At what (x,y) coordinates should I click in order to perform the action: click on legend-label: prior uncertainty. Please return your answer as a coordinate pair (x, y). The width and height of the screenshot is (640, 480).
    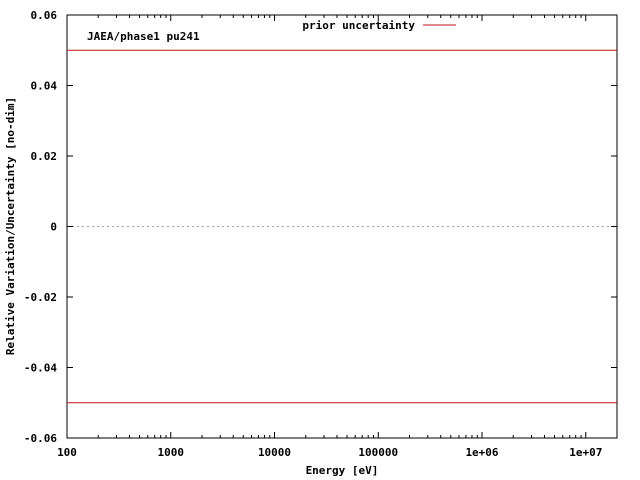
    Looking at the image, I should click on (358, 25).